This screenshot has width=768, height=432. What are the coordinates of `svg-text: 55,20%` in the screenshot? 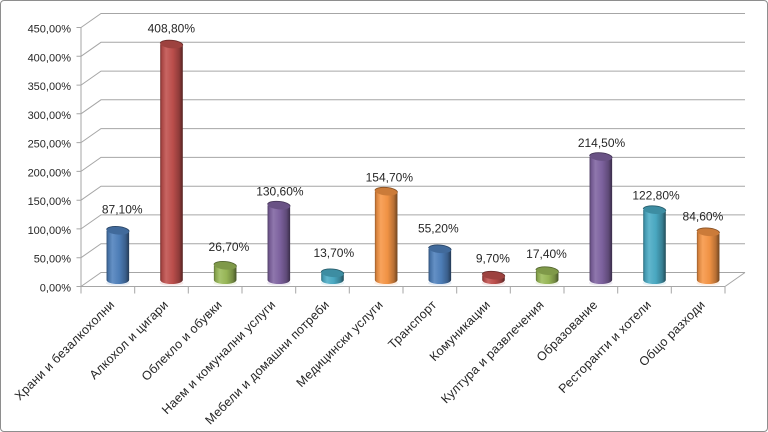 It's located at (438, 229).